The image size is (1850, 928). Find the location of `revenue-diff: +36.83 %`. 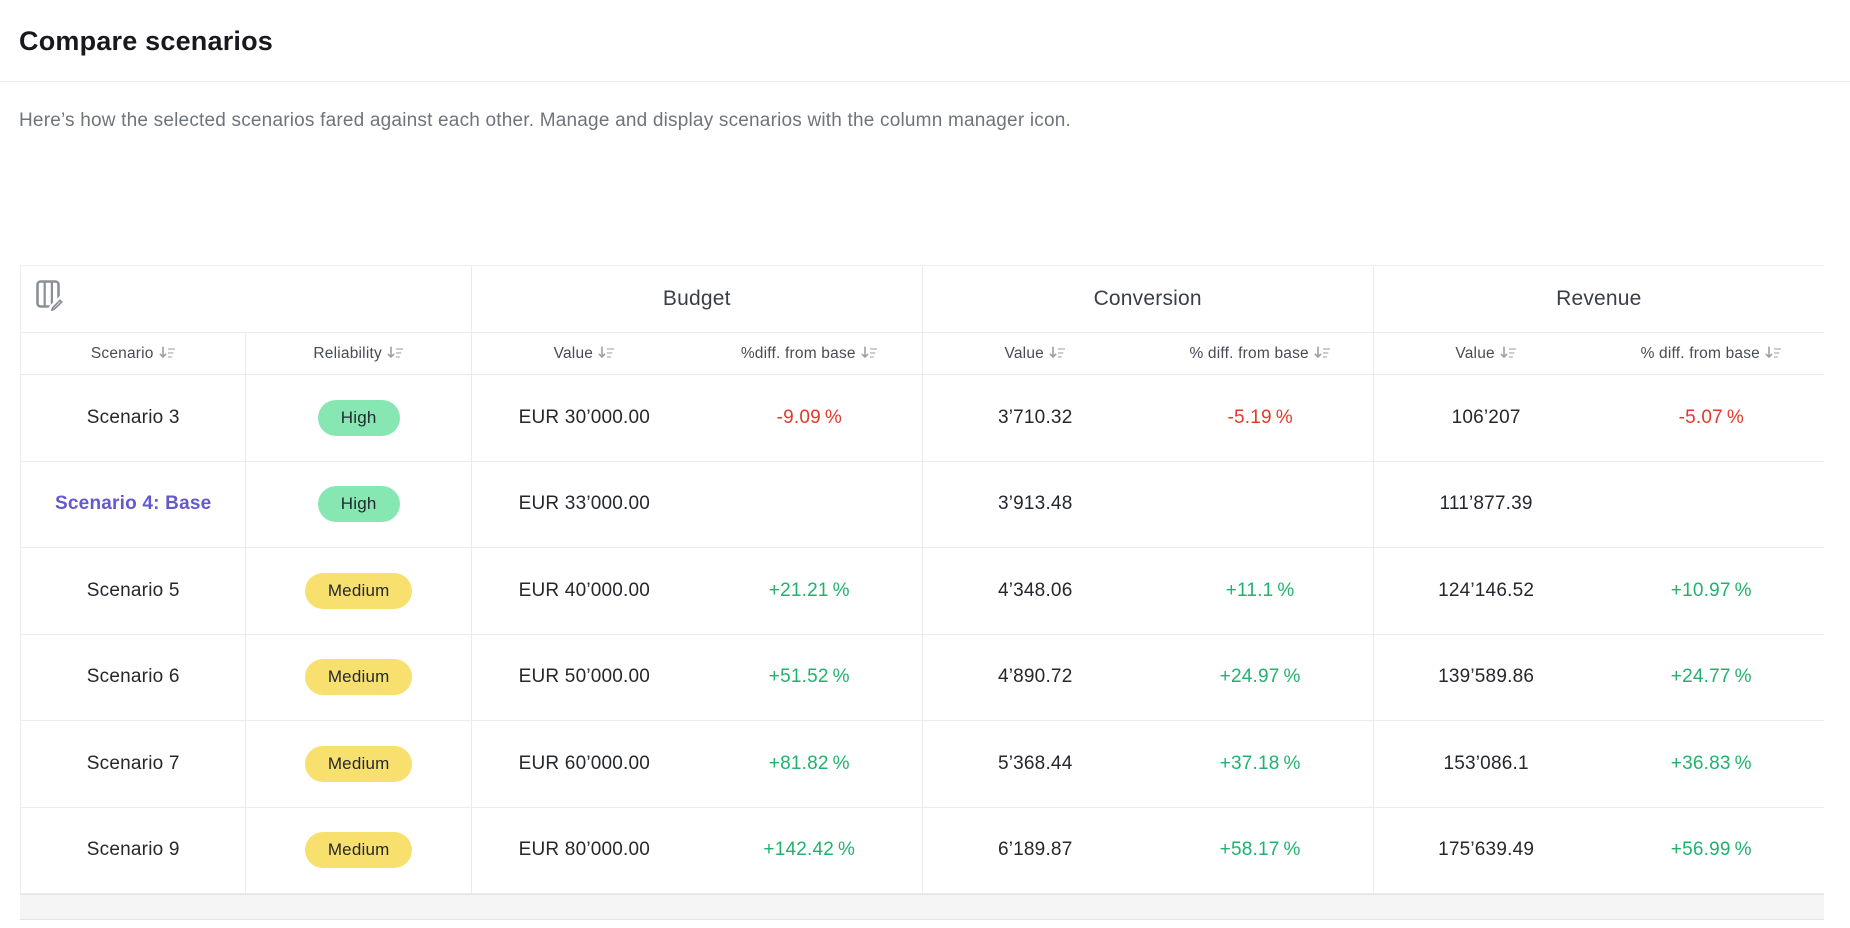

revenue-diff: +36.83 % is located at coordinates (1711, 764).